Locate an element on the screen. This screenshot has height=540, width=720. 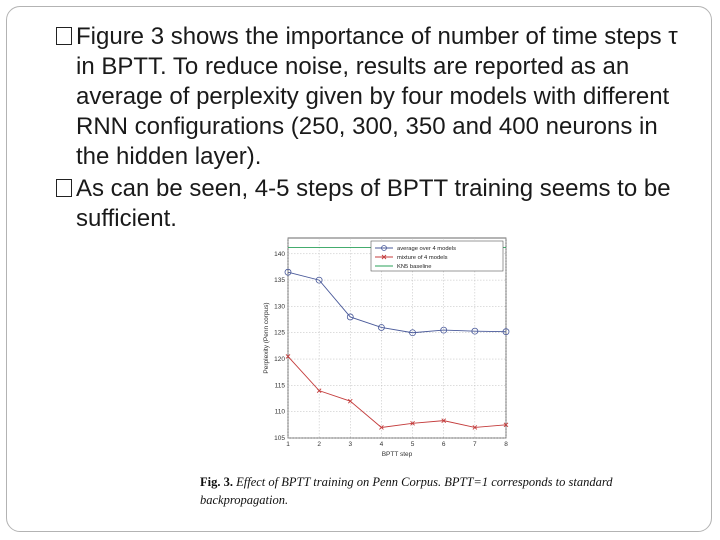
y-tick-label: 140 is located at coordinates (279, 254).